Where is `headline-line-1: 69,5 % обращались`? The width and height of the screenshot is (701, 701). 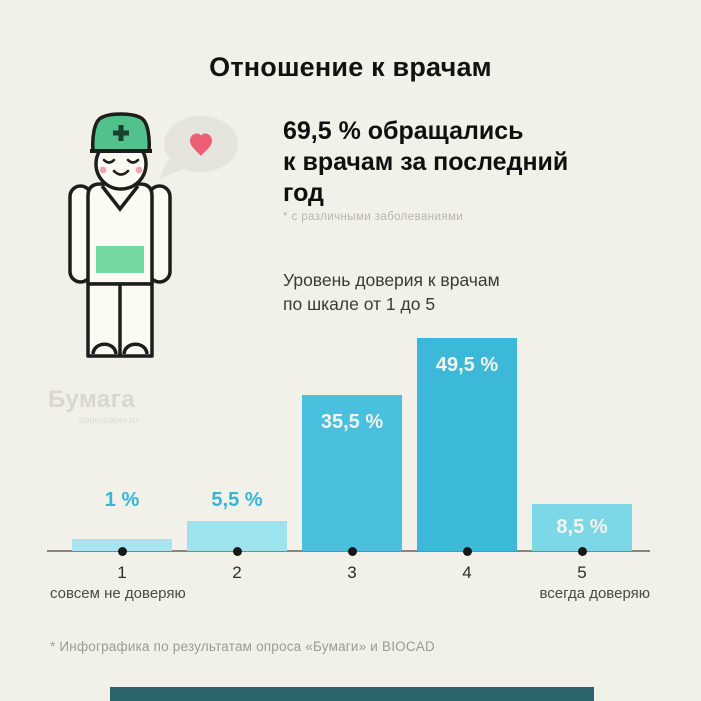
headline-line-1: 69,5 % обращались is located at coordinates (403, 131).